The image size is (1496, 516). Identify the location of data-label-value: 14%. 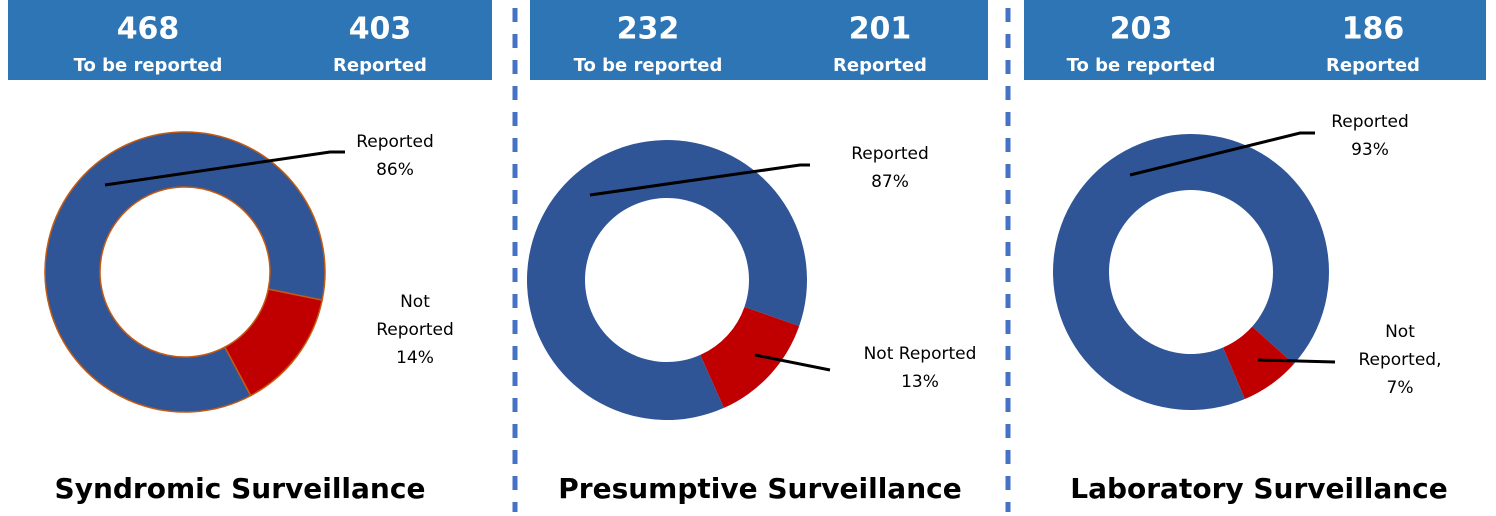
(415, 358).